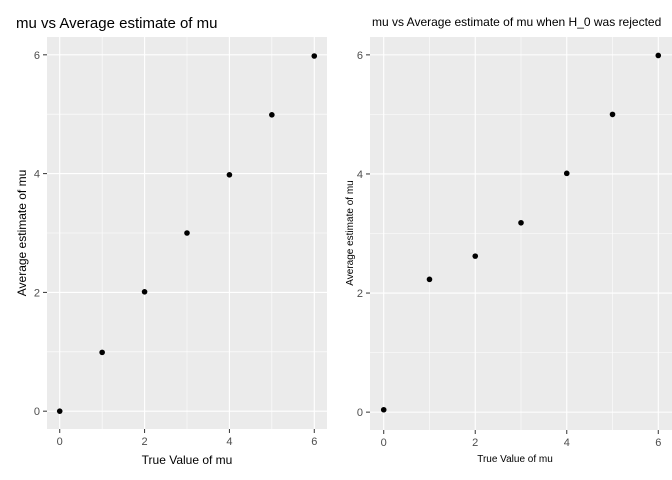 This screenshot has width=672, height=480. What do you see at coordinates (360, 413) in the screenshot?
I see `right-plot-y-tick-label: 0` at bounding box center [360, 413].